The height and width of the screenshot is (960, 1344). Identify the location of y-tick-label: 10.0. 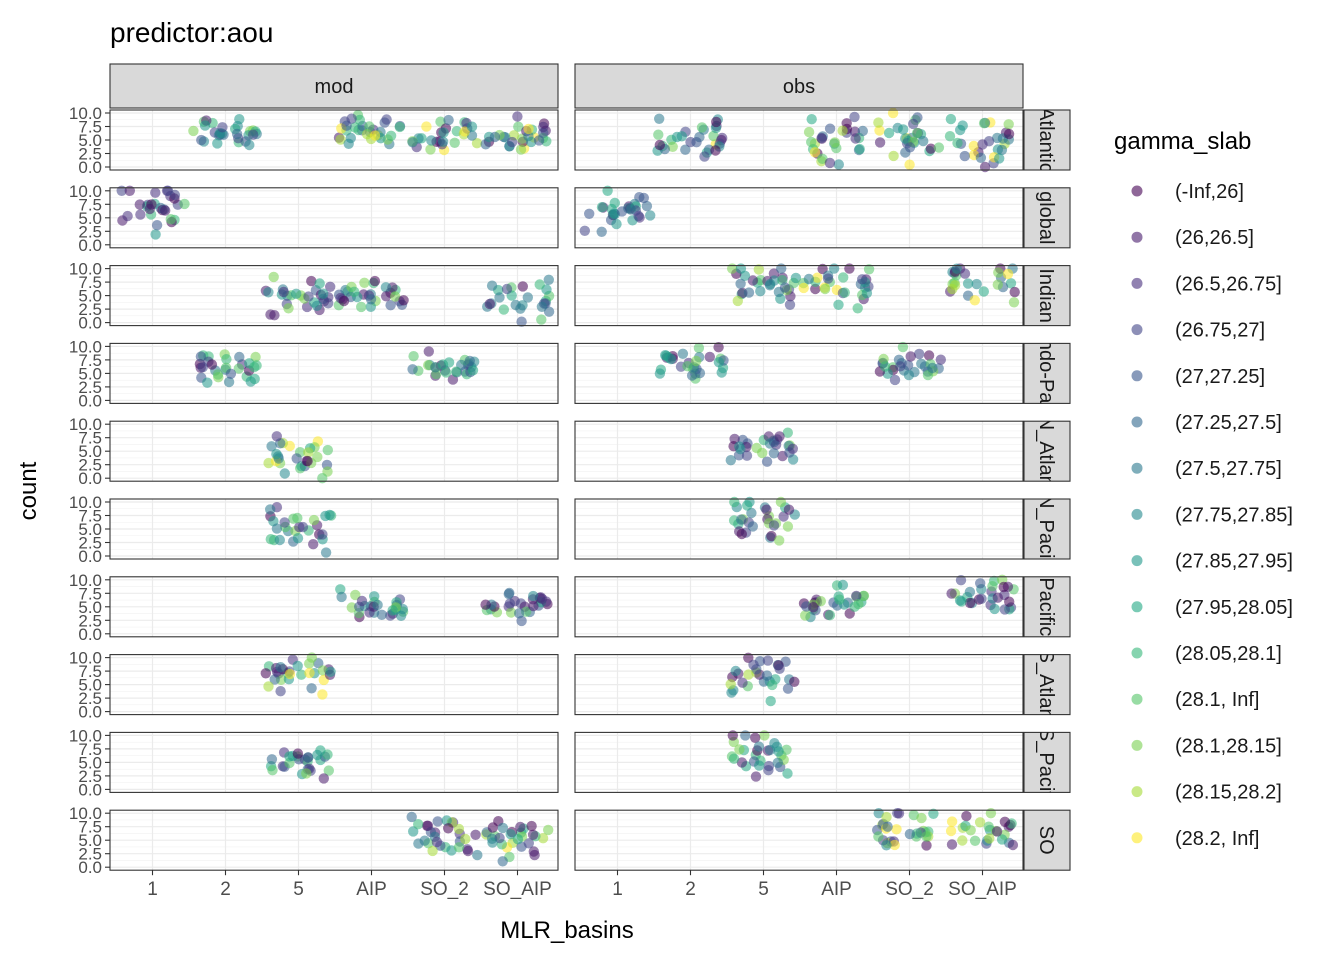
(85, 346).